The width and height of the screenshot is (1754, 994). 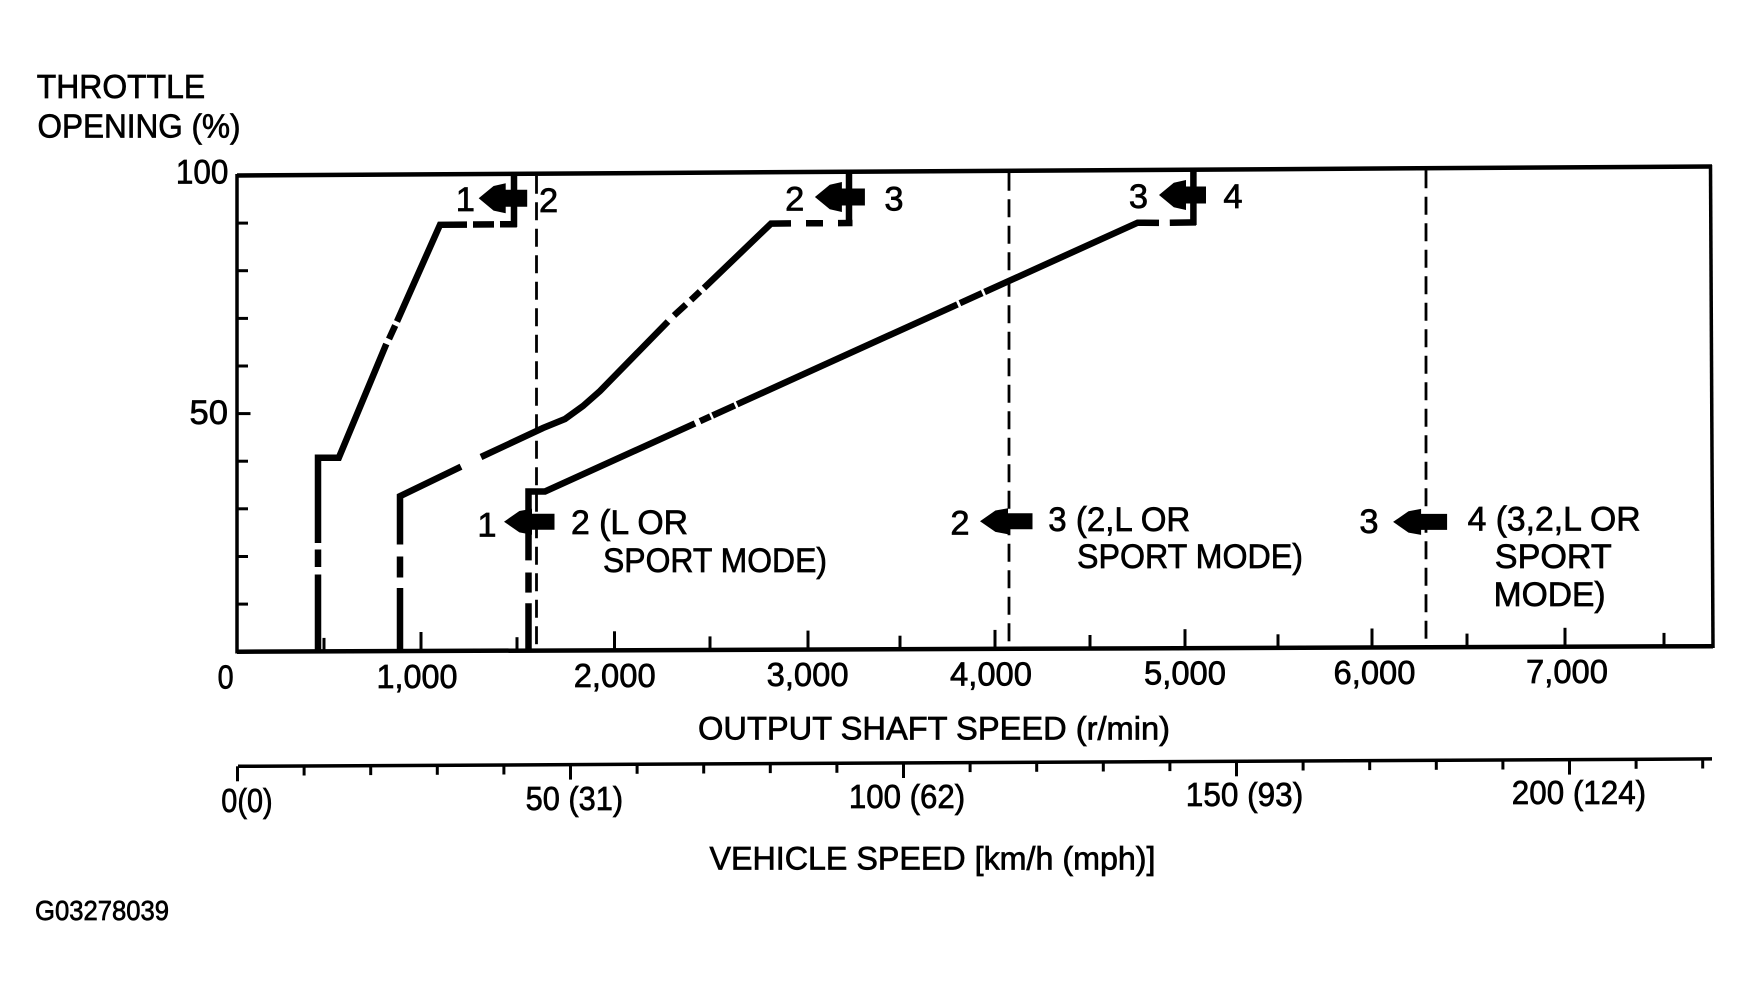 What do you see at coordinates (246, 801) in the screenshot?
I see `svg-text: 0(0)` at bounding box center [246, 801].